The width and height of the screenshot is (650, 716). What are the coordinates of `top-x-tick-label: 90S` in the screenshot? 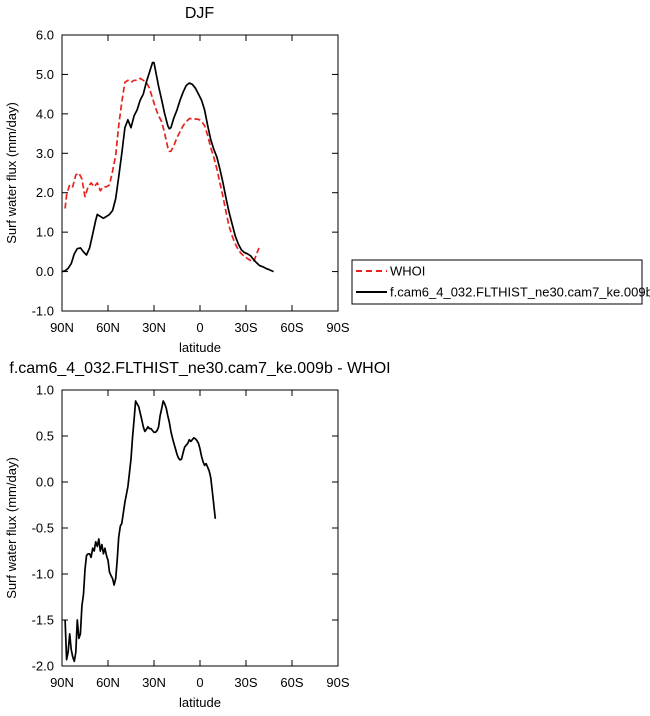 It's located at (337, 327).